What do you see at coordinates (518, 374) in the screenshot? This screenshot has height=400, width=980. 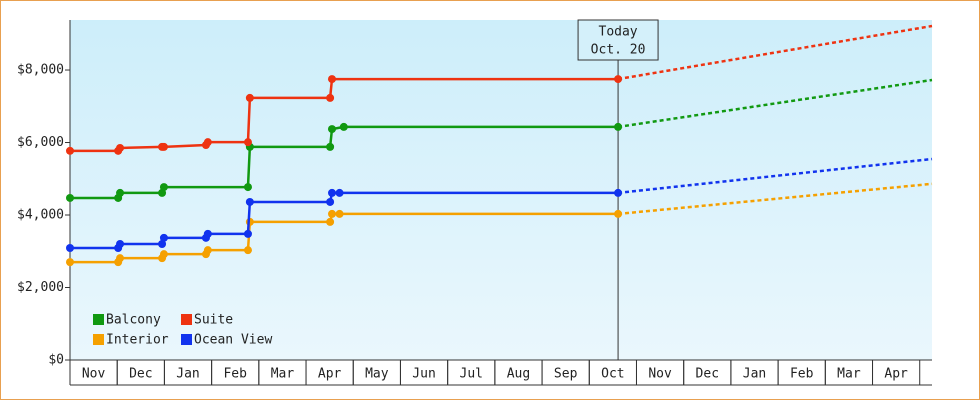 I see `x-tick-label: Aug` at bounding box center [518, 374].